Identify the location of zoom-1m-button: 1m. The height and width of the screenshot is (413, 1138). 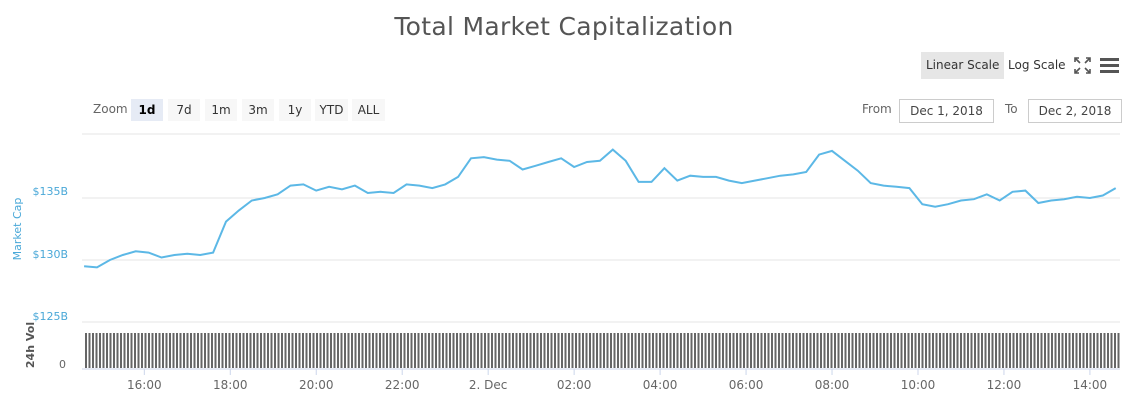
(221, 110).